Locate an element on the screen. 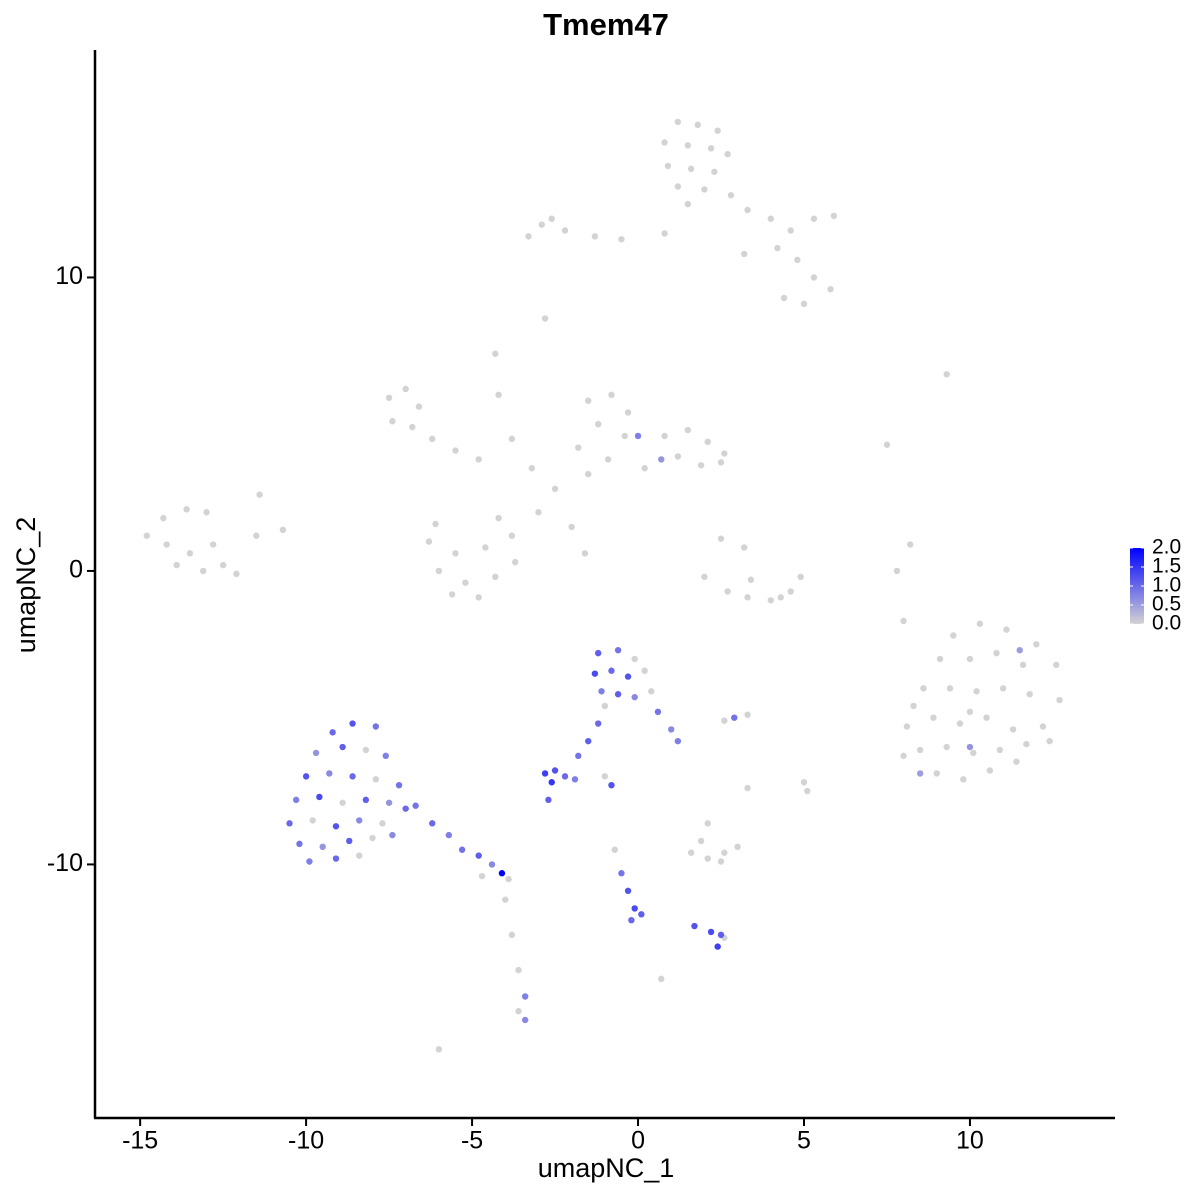  colorbar-label: 2.0 is located at coordinates (1166, 547).